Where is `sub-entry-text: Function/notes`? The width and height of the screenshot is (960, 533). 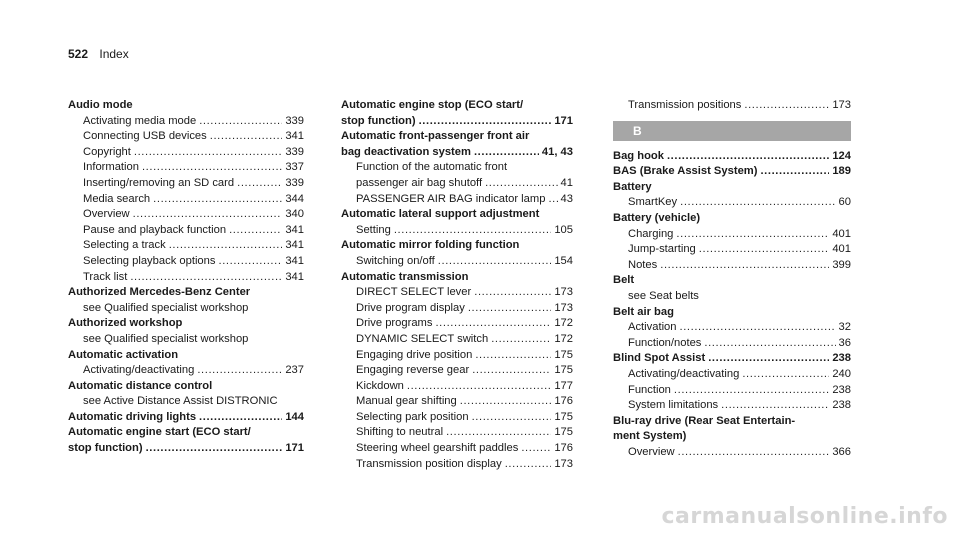
sub-entry-text: Function/notes is located at coordinates (665, 342).